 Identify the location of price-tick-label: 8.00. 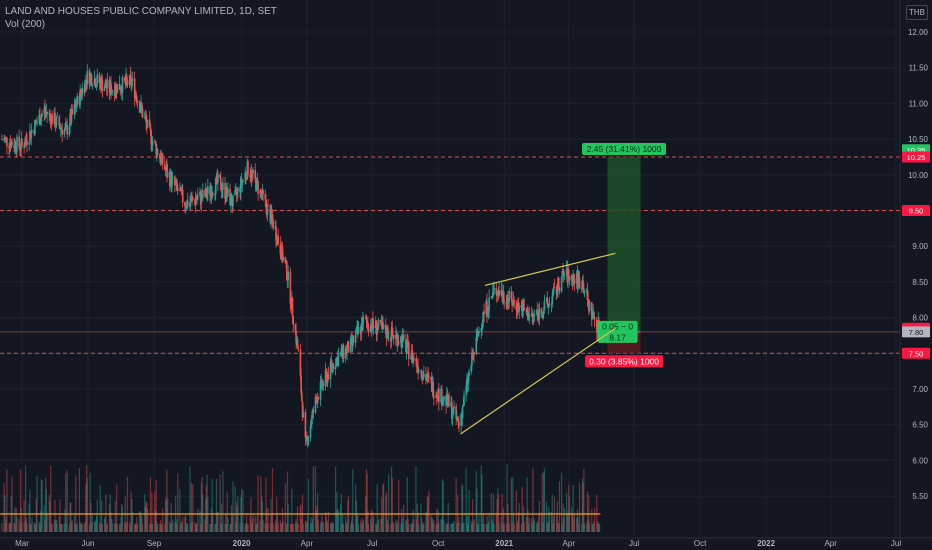
(920, 318).